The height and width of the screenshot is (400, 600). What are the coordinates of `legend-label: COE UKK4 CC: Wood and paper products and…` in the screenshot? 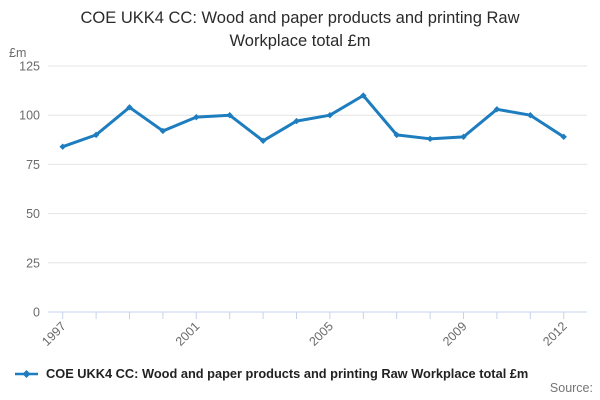 It's located at (287, 373).